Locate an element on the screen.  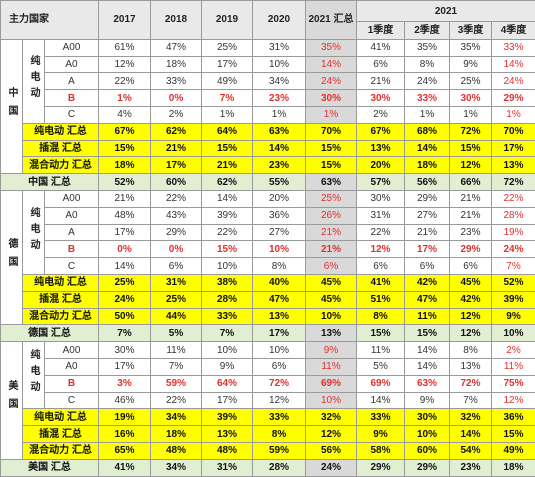
country-name: 美国 is located at coordinates (11, 398).